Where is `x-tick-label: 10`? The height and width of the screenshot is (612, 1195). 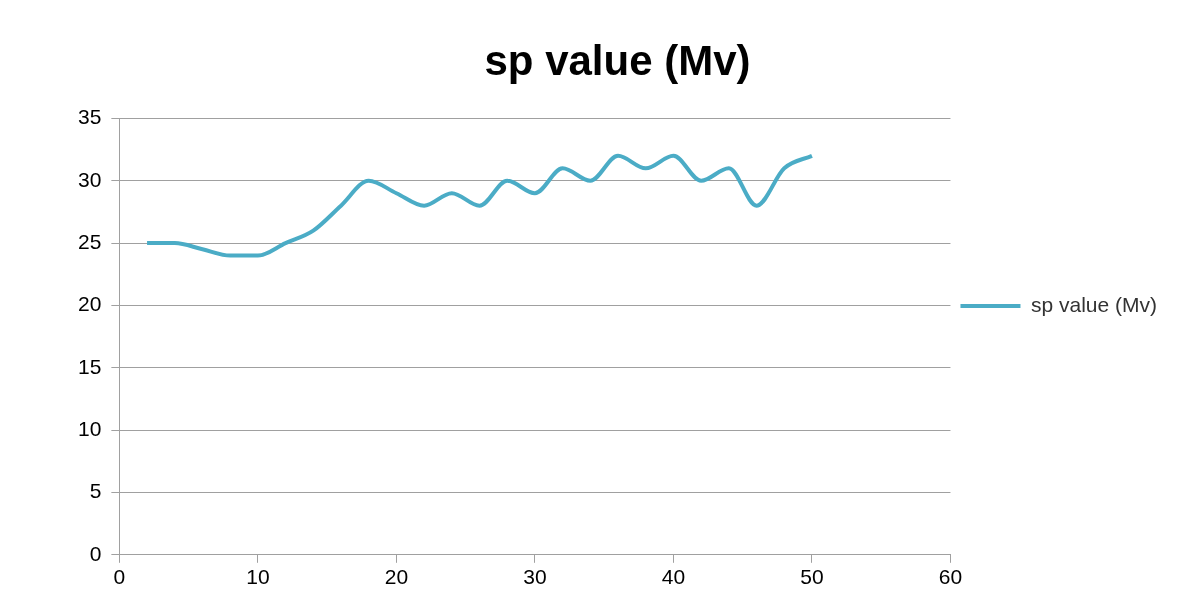
x-tick-label: 10 is located at coordinates (258, 577).